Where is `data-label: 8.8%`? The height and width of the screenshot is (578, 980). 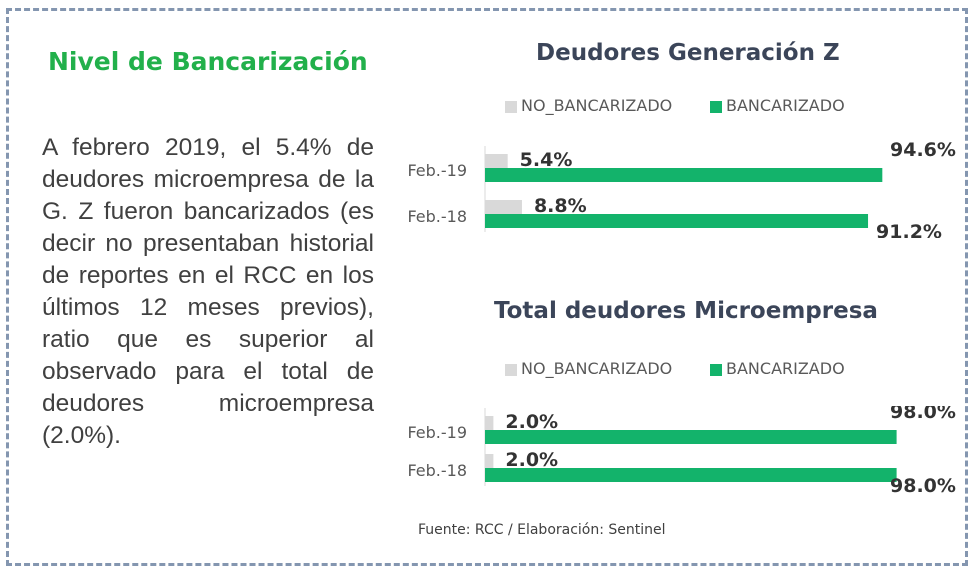
data-label: 8.8% is located at coordinates (560, 206).